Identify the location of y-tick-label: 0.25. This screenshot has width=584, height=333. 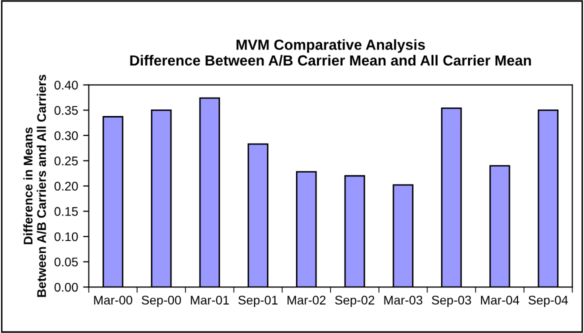
(66, 161).